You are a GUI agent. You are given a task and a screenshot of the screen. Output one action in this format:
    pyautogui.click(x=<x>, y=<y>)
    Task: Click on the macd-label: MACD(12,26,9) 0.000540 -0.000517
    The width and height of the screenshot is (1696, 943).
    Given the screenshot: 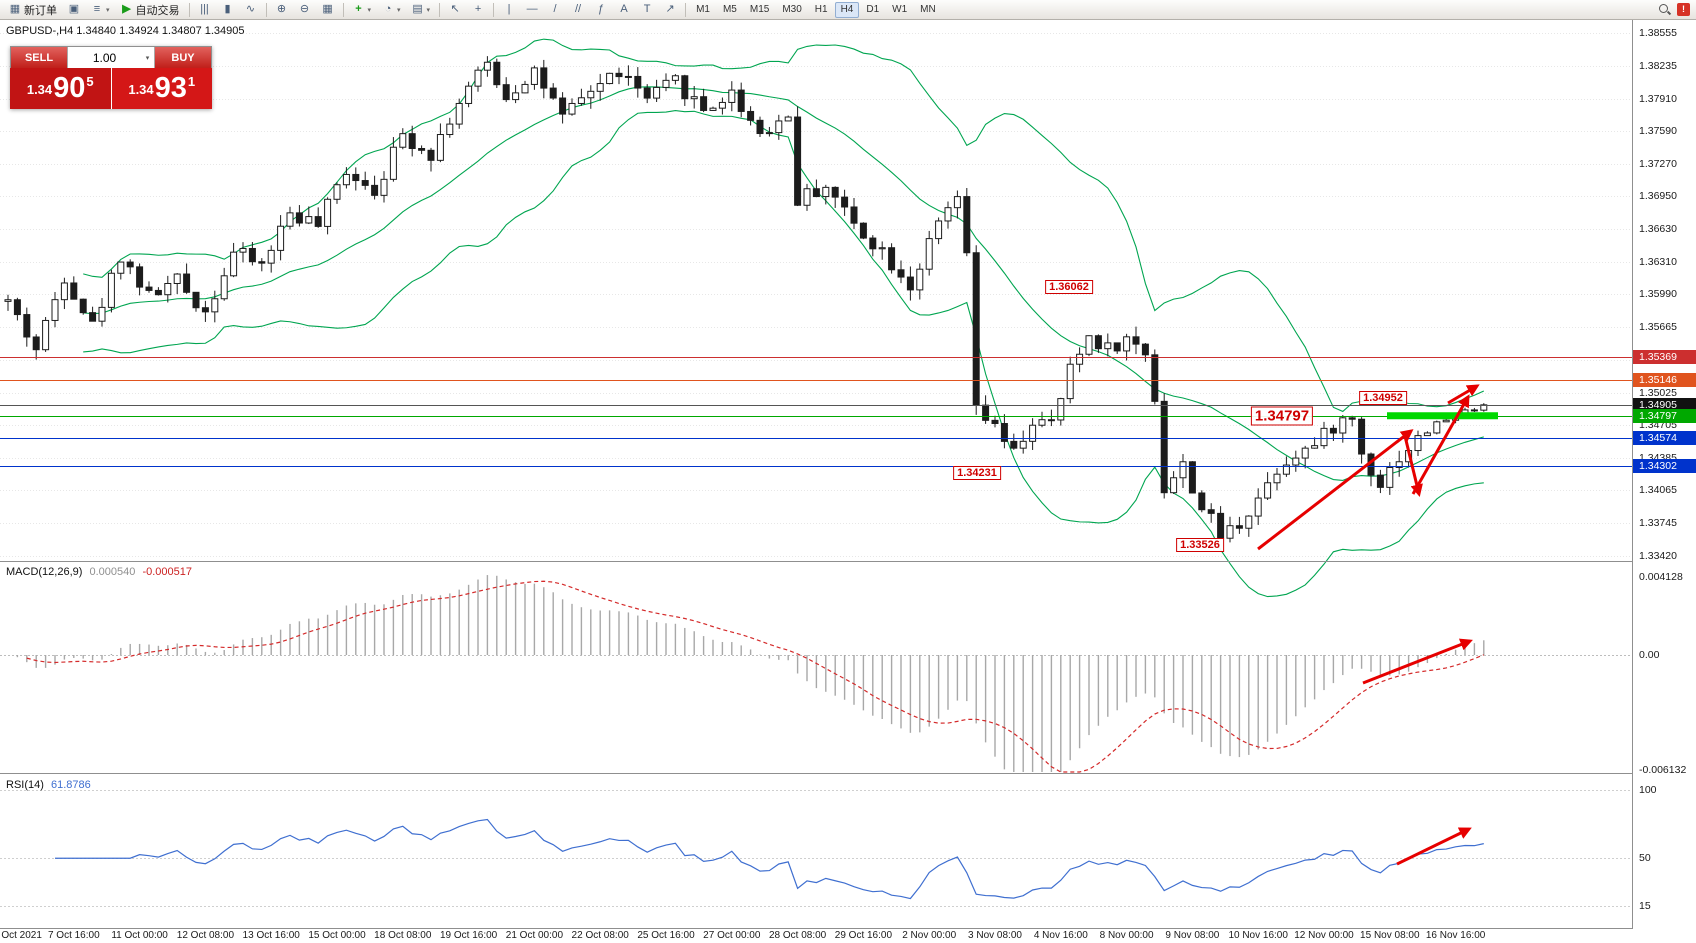 What is the action you would take?
    pyautogui.click(x=99, y=572)
    